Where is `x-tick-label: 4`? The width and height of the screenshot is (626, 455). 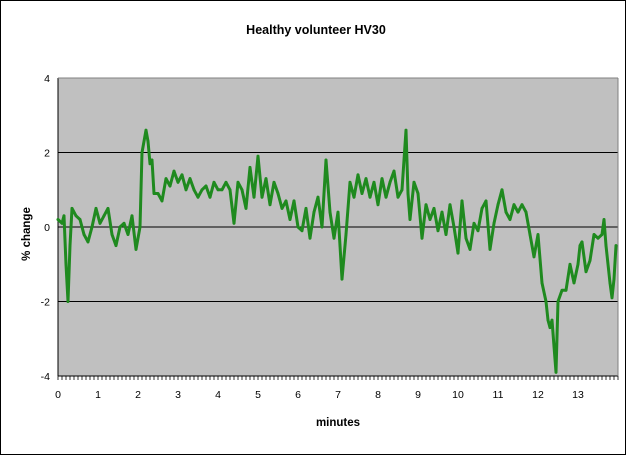 x-tick-label: 4 is located at coordinates (218, 395).